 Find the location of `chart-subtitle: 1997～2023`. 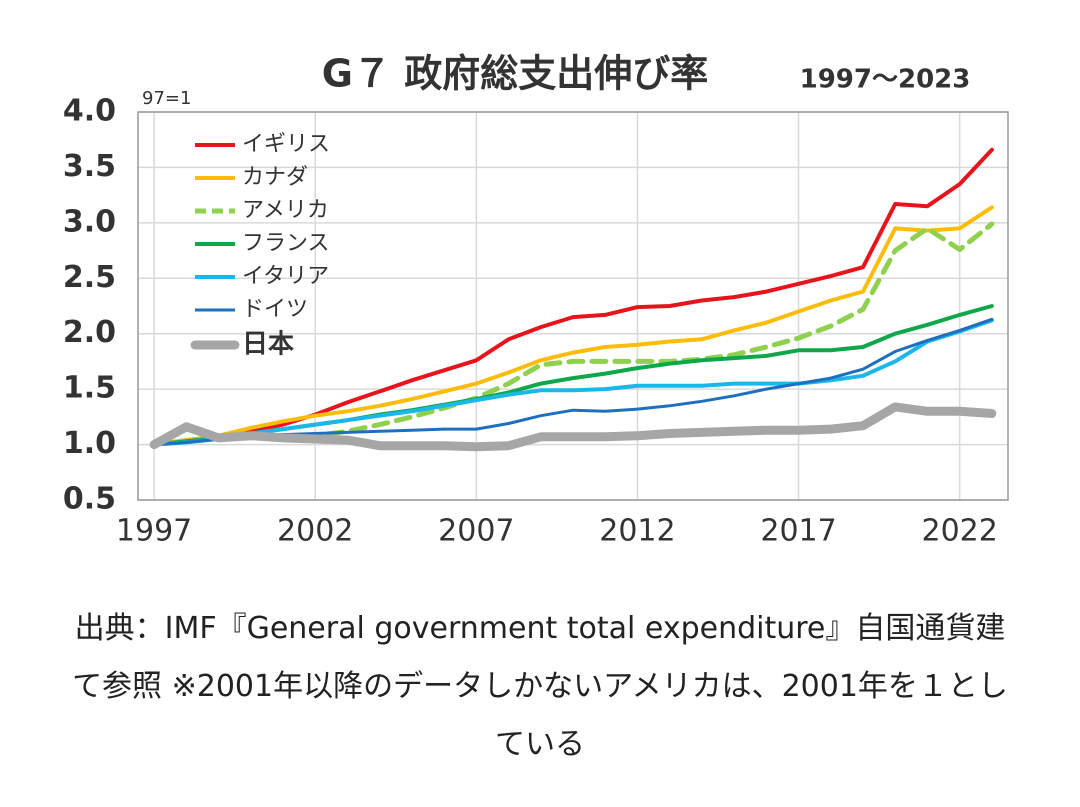

chart-subtitle: 1997～2023 is located at coordinates (885, 80).